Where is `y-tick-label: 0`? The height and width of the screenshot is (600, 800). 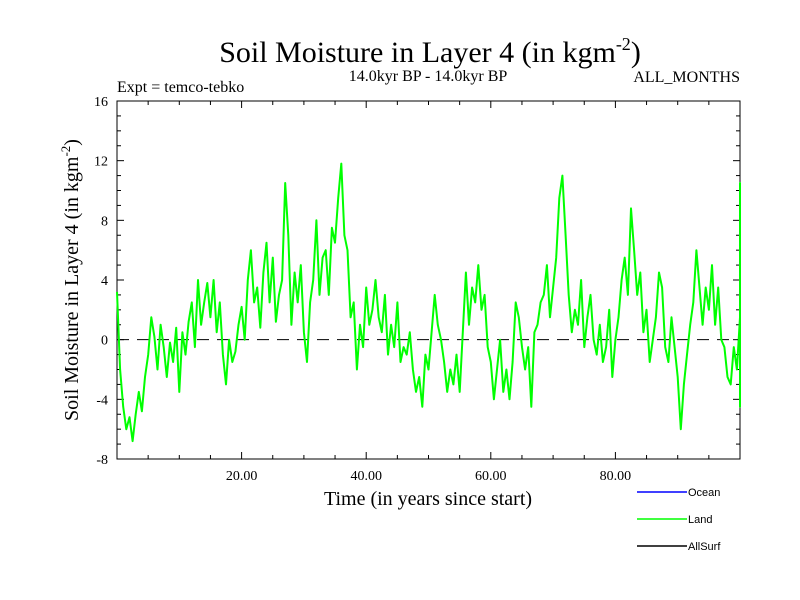 y-tick-label: 0 is located at coordinates (104, 341).